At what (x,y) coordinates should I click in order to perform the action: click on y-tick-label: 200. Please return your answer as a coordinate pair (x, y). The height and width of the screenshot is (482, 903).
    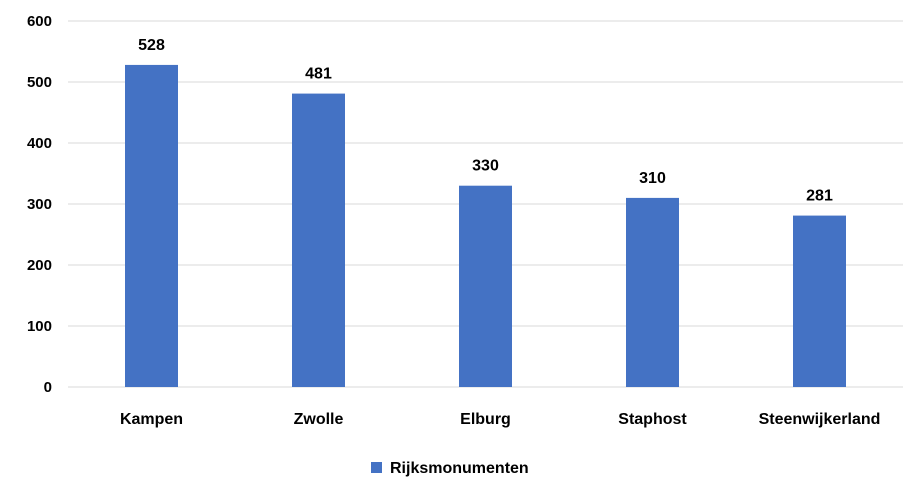
    Looking at the image, I should click on (39, 265).